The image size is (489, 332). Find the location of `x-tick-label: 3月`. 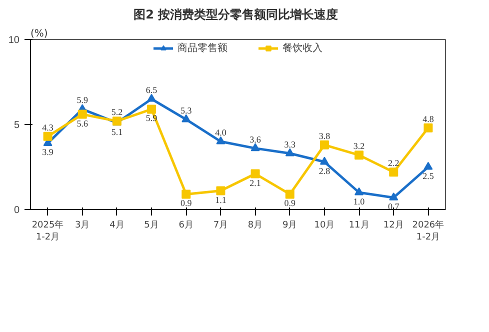

x-tick-label: 3月 is located at coordinates (82, 225).